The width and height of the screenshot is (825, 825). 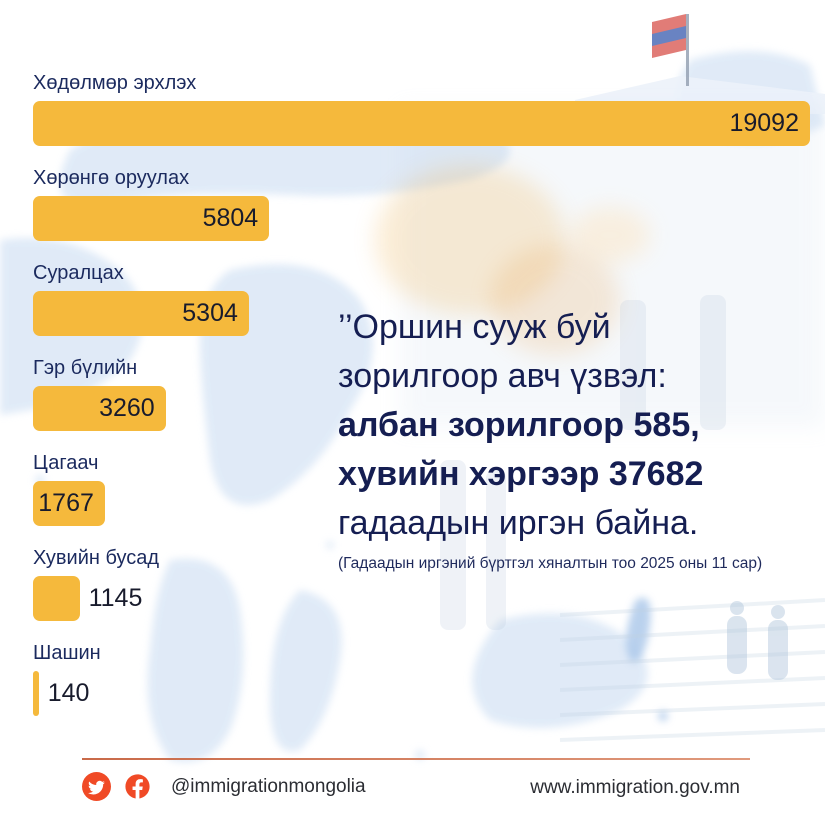 What do you see at coordinates (78, 273) in the screenshot?
I see `bar-label-study: Суралцах` at bounding box center [78, 273].